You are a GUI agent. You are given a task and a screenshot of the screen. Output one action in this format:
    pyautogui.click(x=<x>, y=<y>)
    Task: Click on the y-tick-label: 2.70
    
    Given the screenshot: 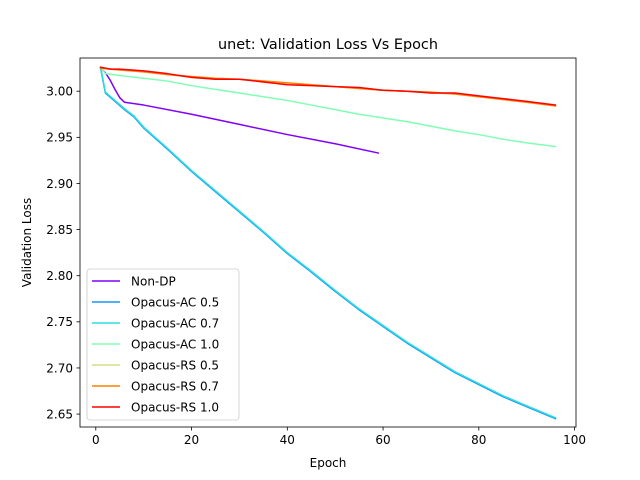 What is the action you would take?
    pyautogui.click(x=59, y=368)
    